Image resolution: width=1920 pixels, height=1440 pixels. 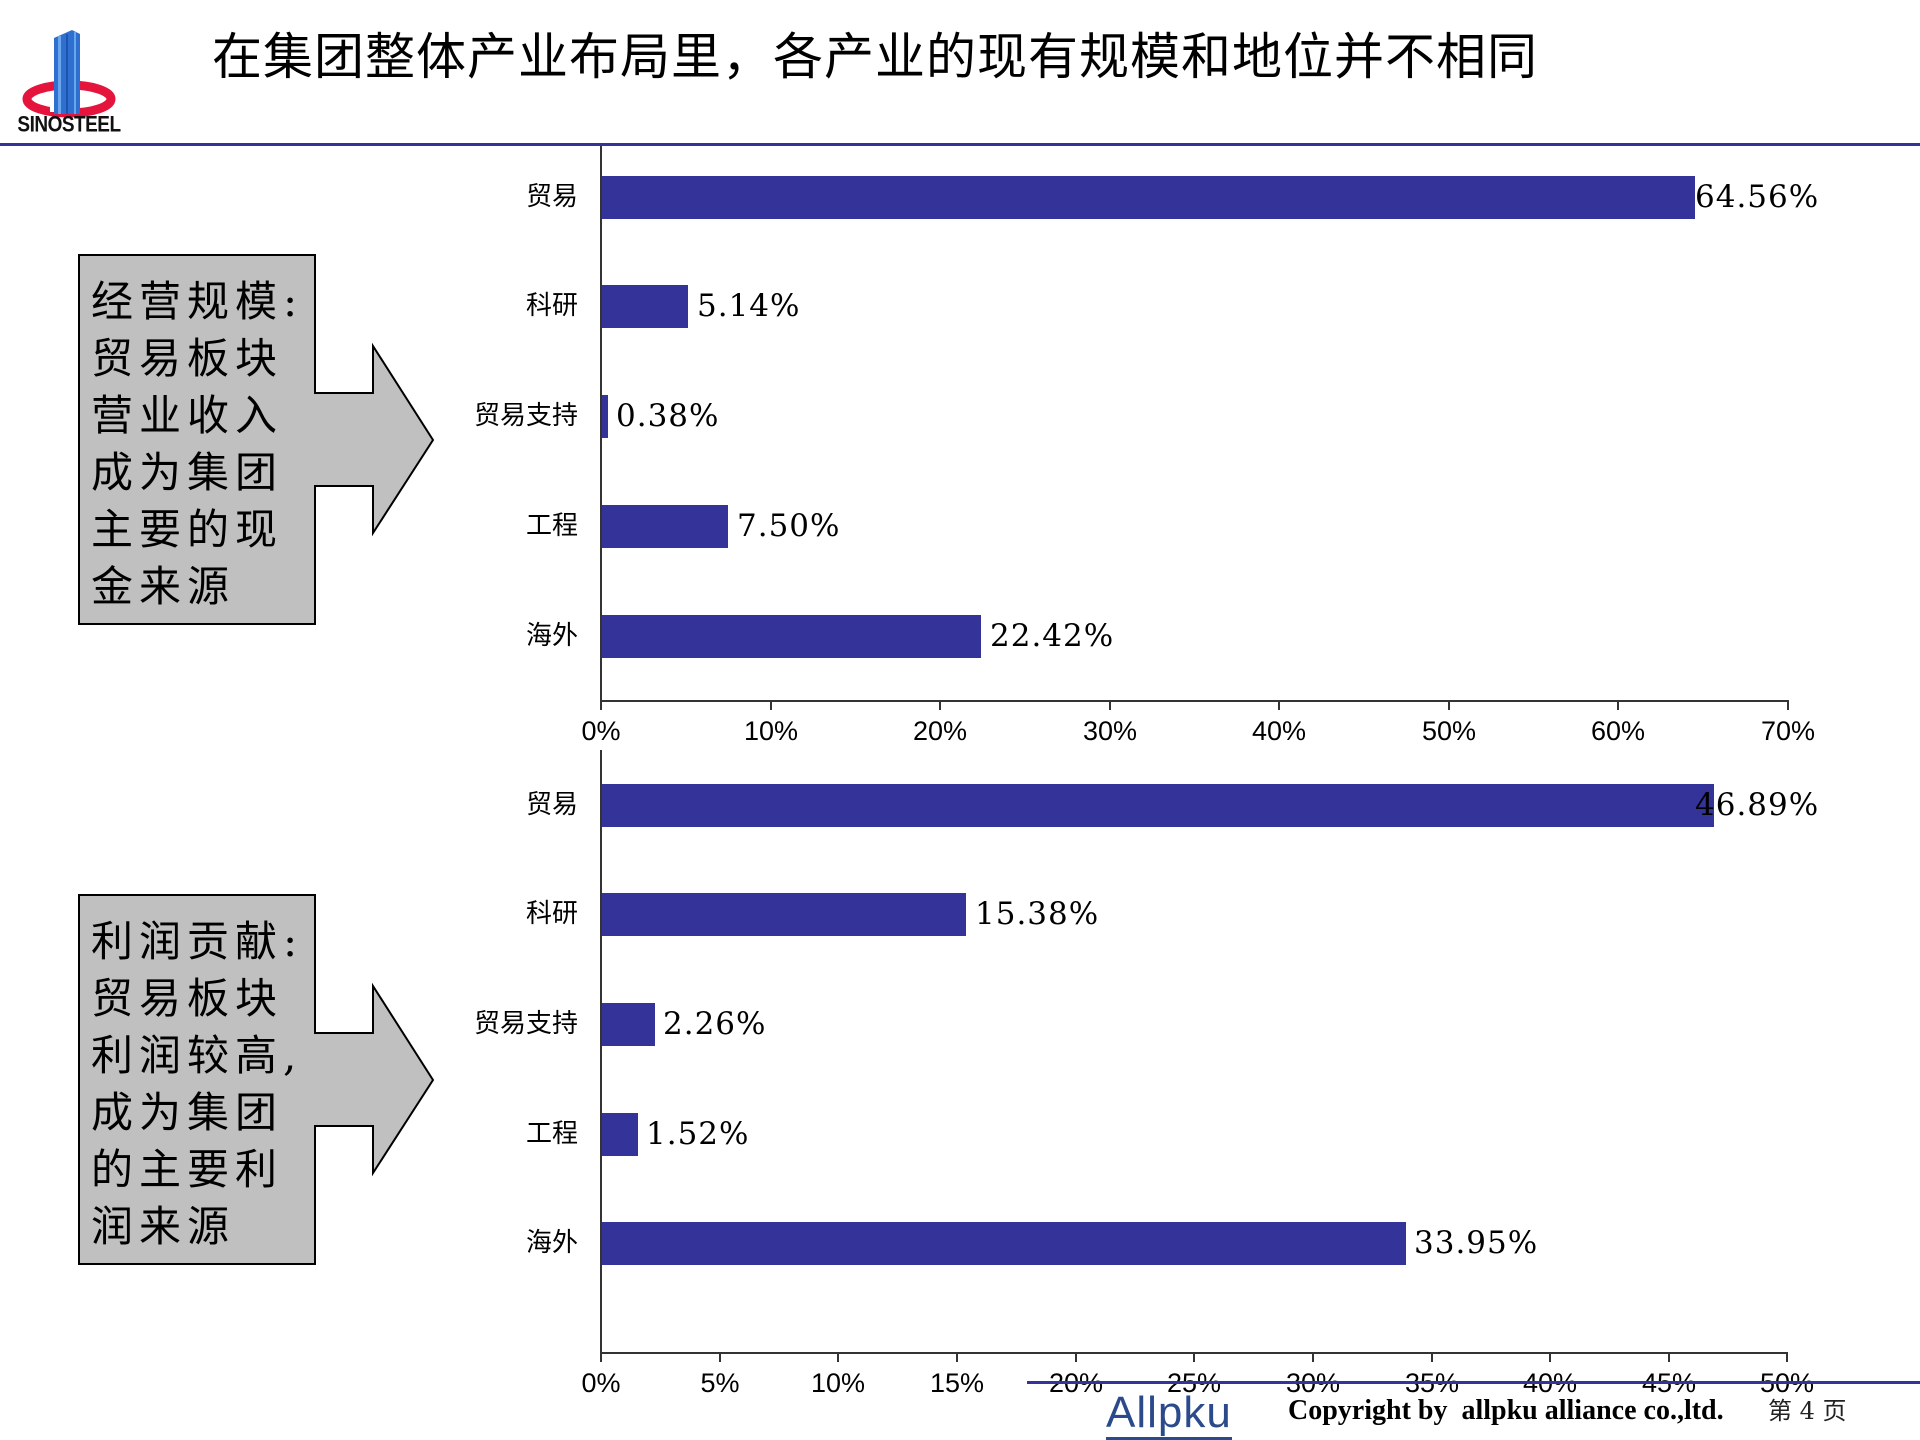 What do you see at coordinates (1110, 731) in the screenshot?
I see `x-tick-label: 30%` at bounding box center [1110, 731].